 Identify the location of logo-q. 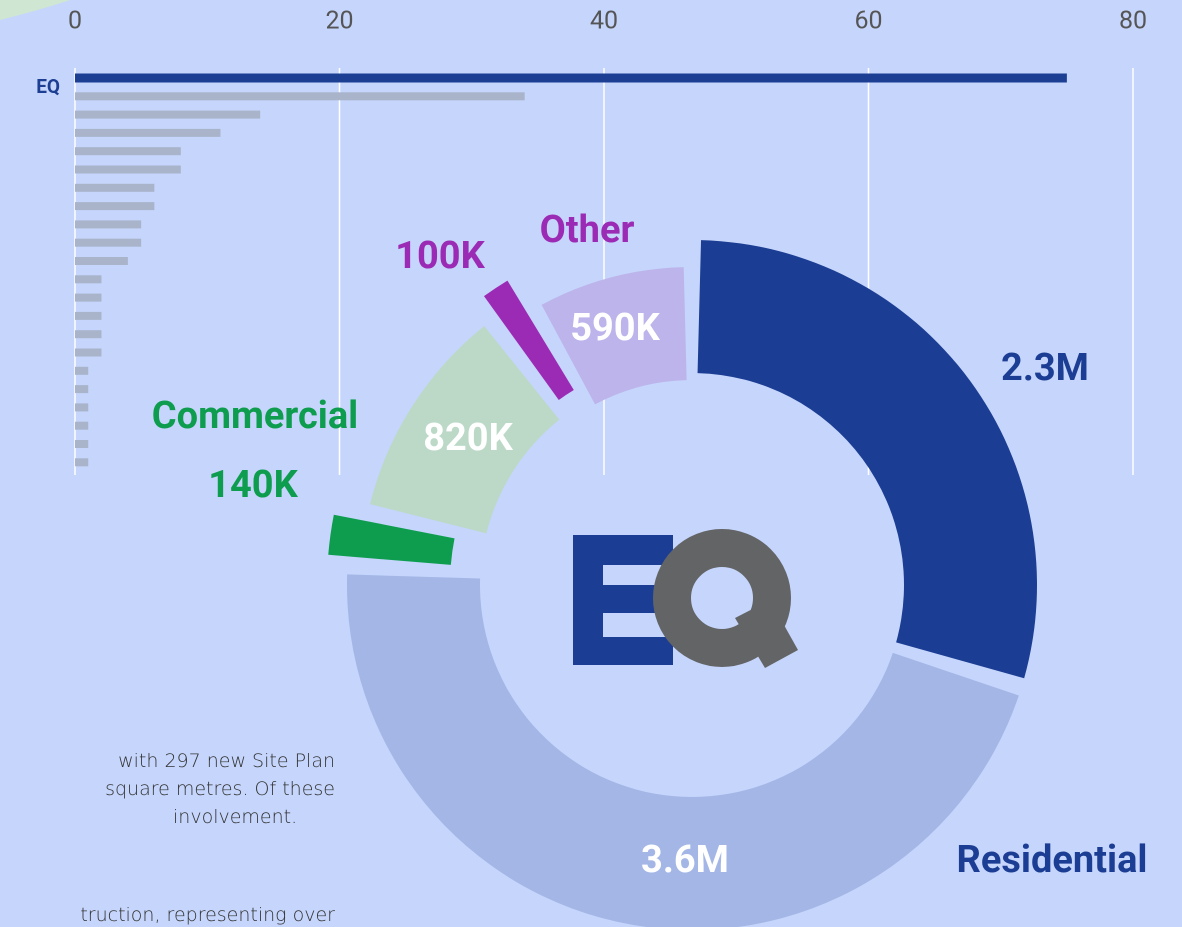
(722, 598).